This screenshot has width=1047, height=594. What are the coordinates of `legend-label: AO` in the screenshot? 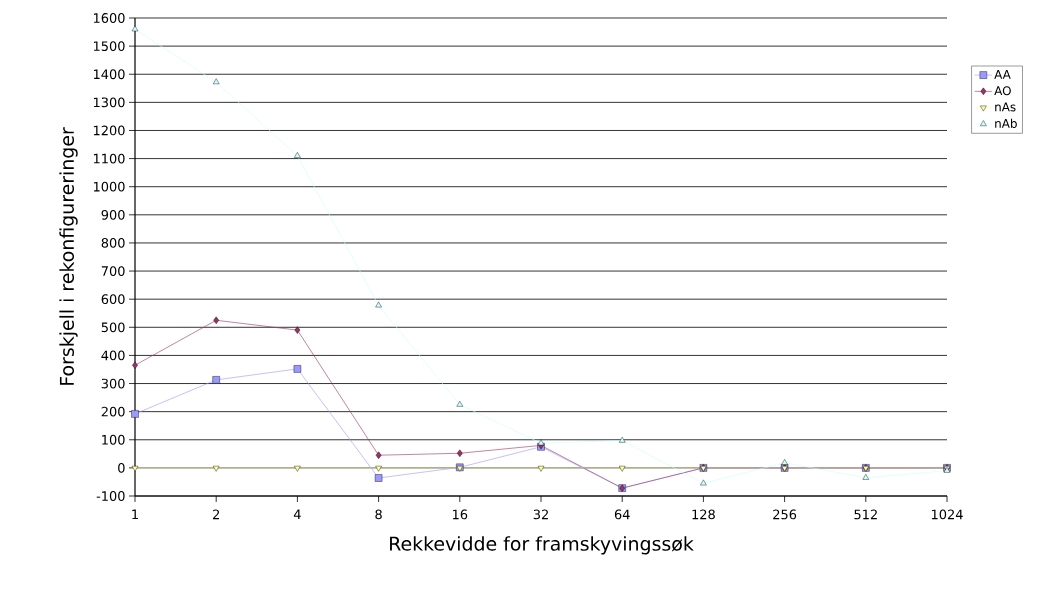 It's located at (1002, 91).